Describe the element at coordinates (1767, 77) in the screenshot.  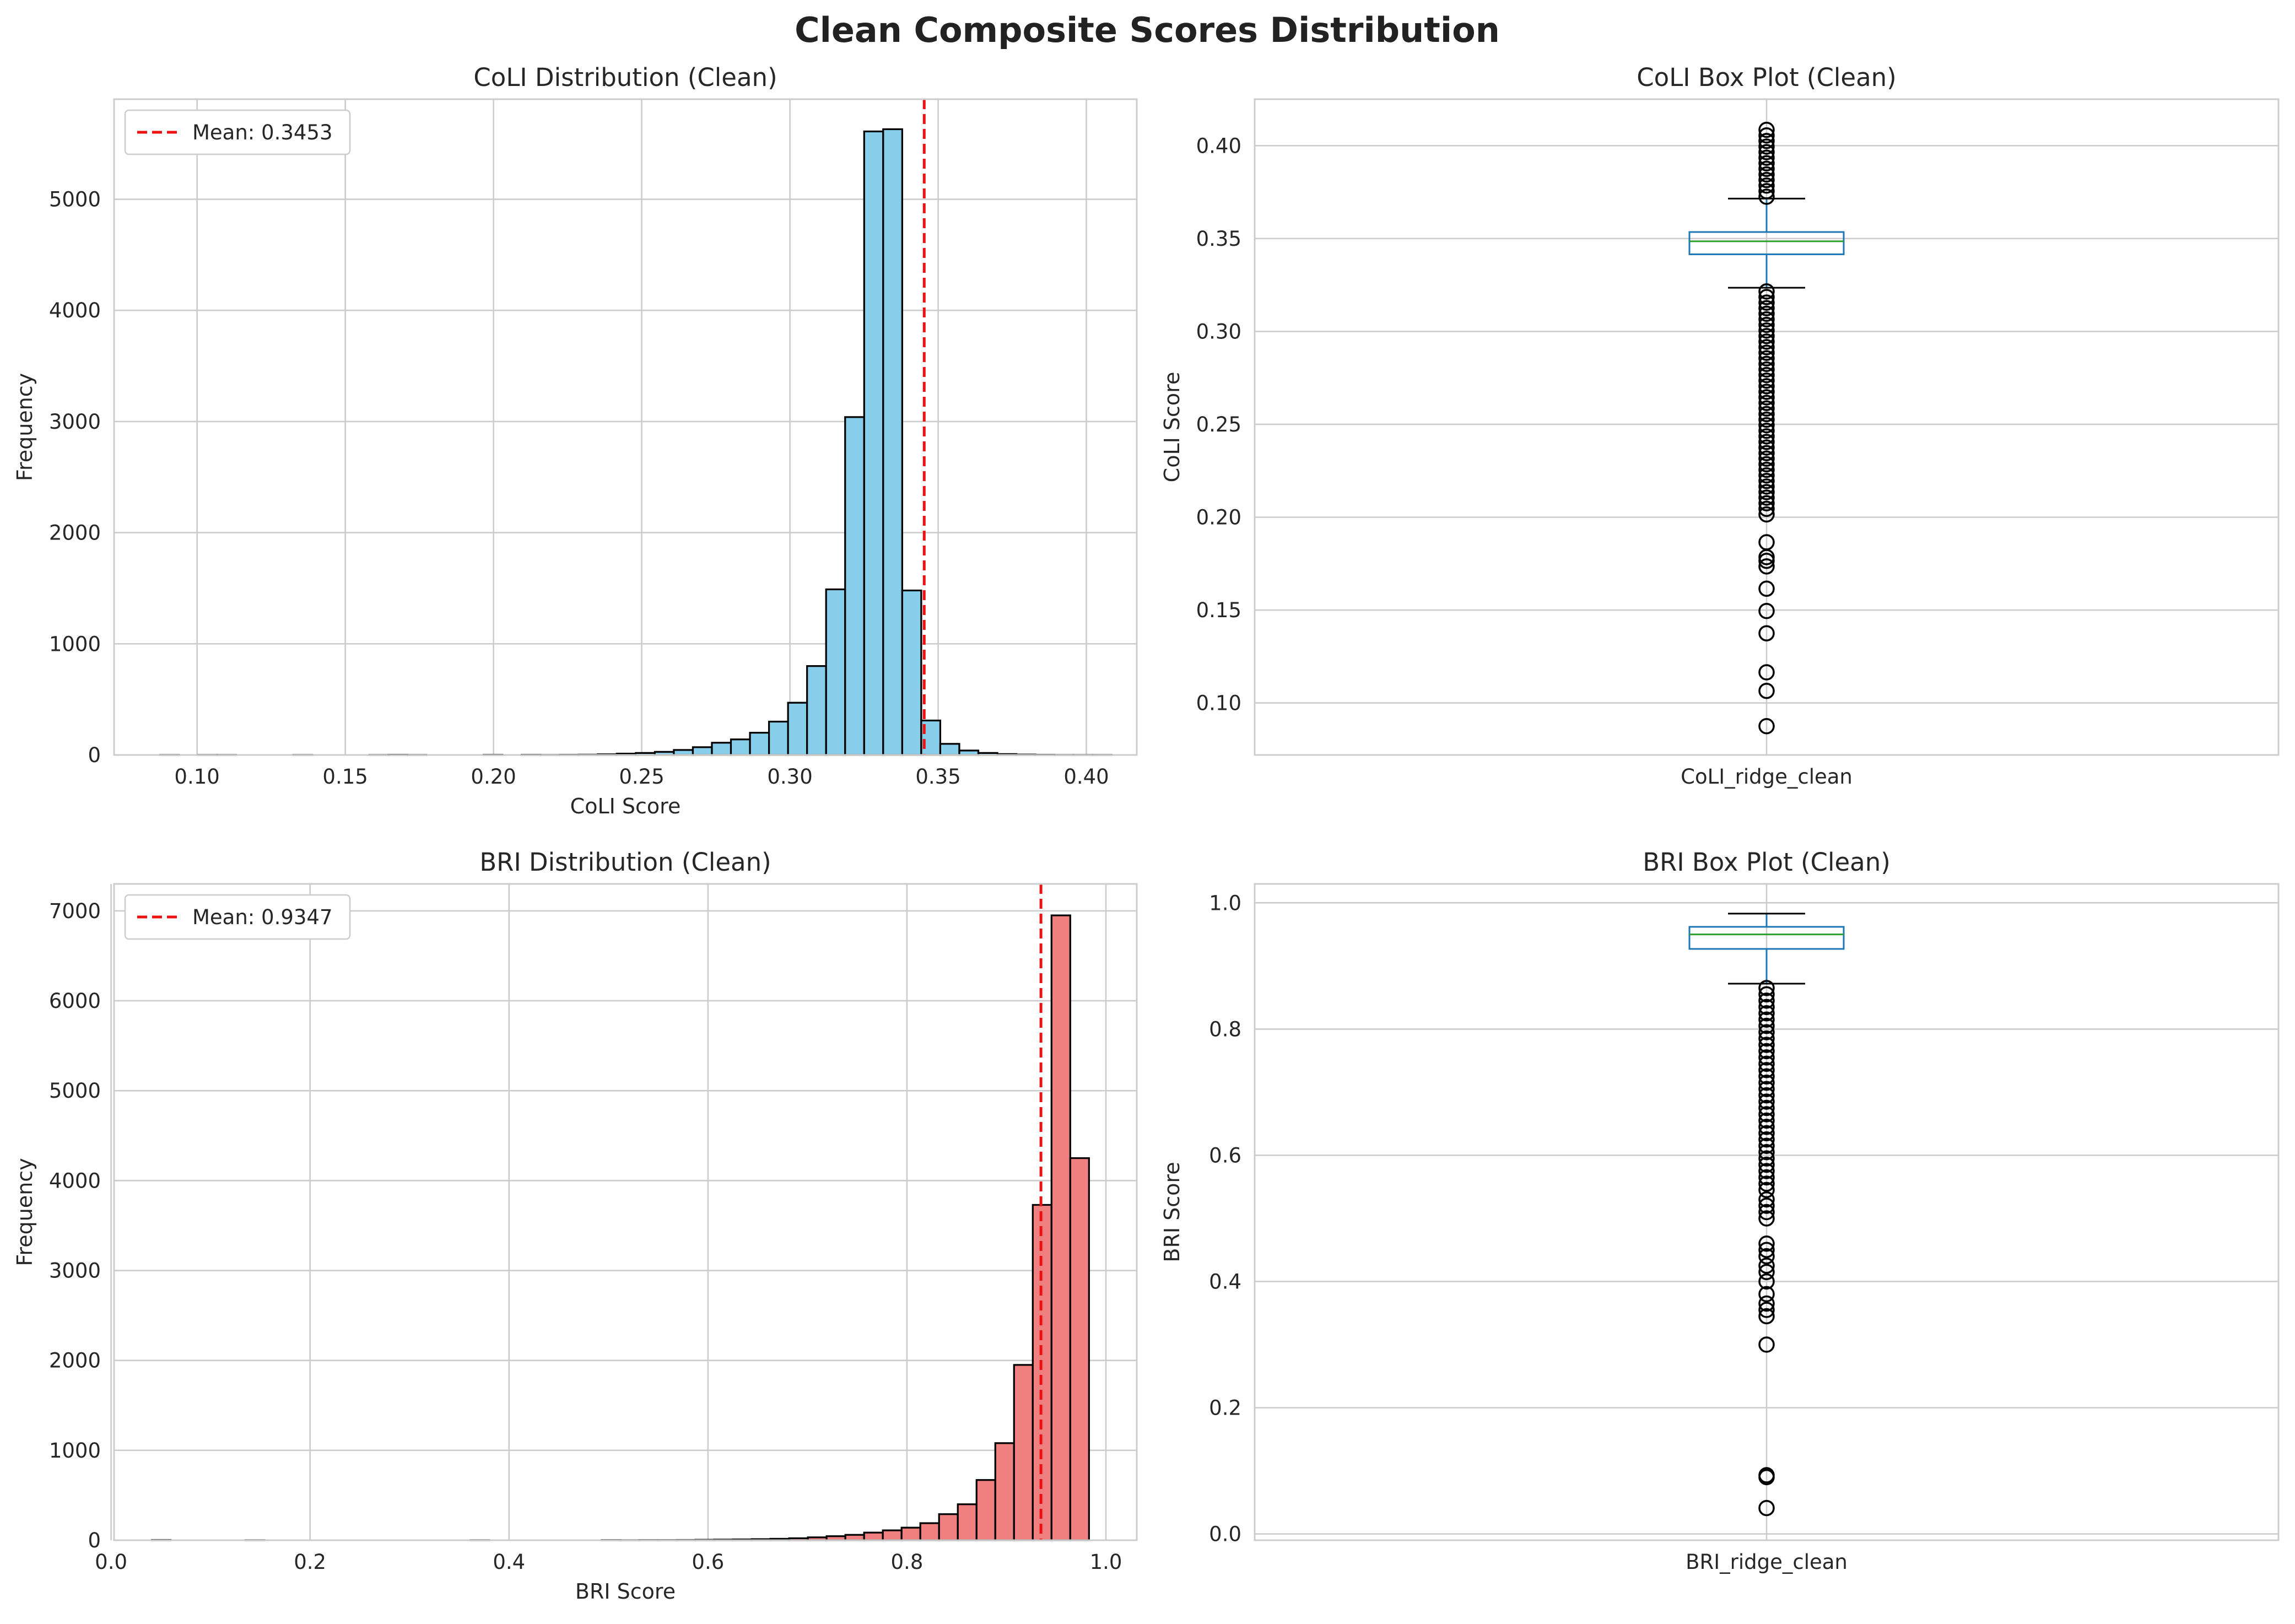
I see `coli-boxplot-title: CoLI Box Plot (Clean)` at that location.